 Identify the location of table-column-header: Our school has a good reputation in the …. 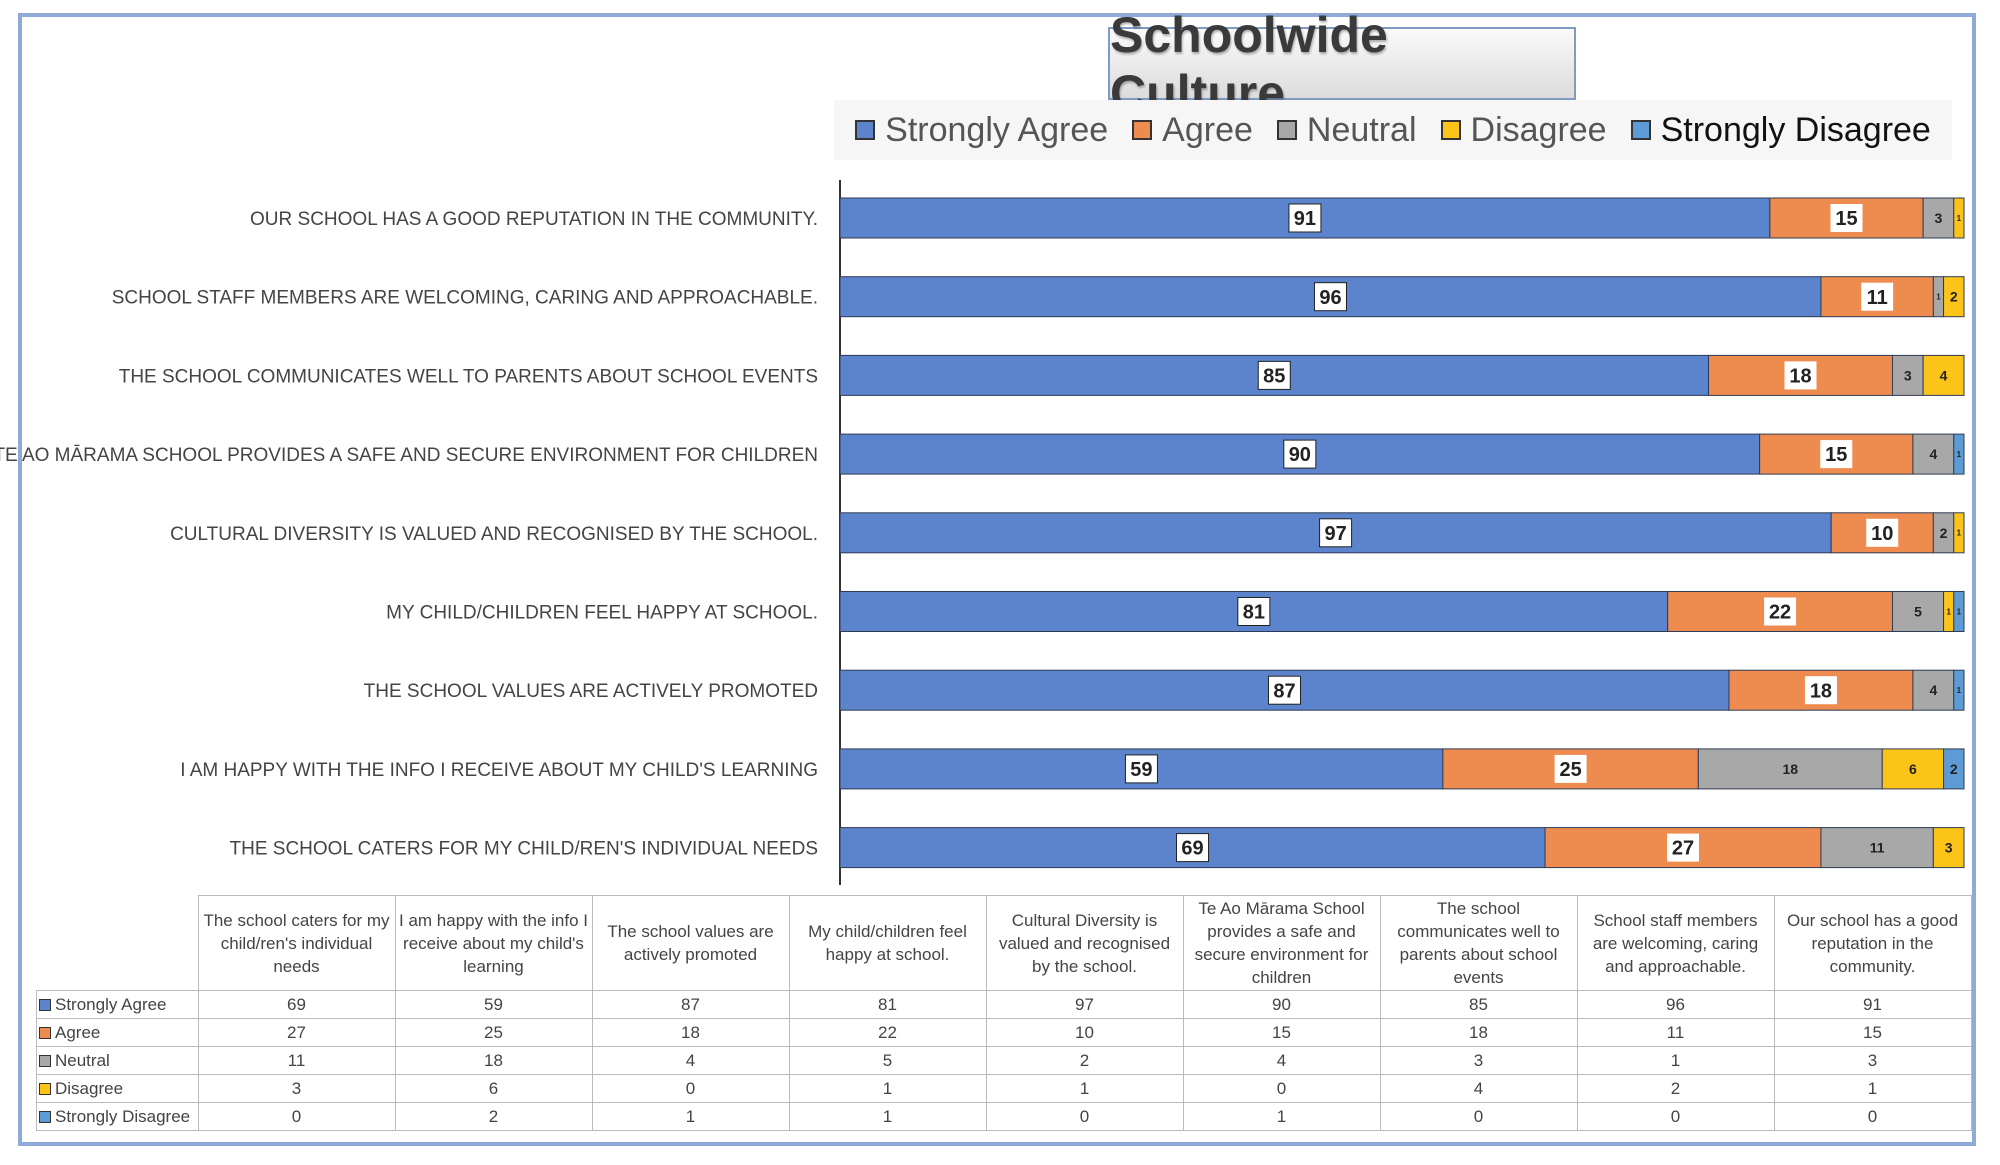
(1872, 943).